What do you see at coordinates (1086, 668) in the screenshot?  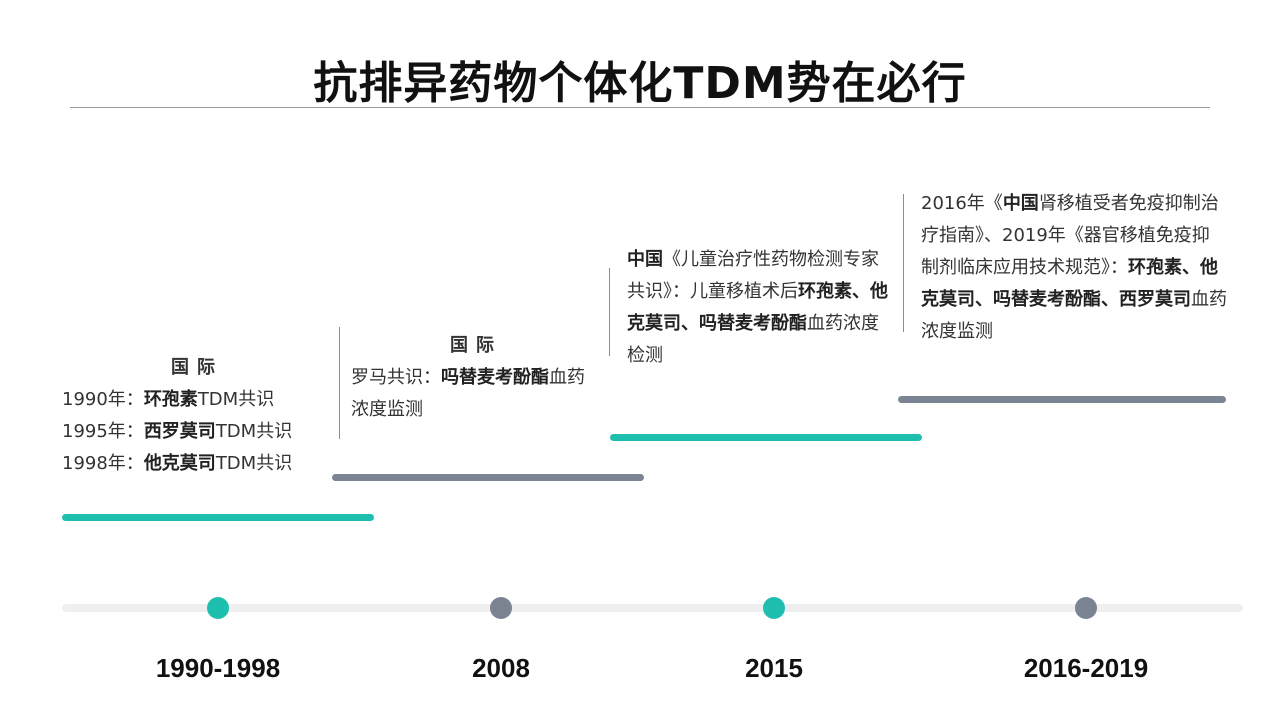 I see `year-label-2016-2019: 2016-2019` at bounding box center [1086, 668].